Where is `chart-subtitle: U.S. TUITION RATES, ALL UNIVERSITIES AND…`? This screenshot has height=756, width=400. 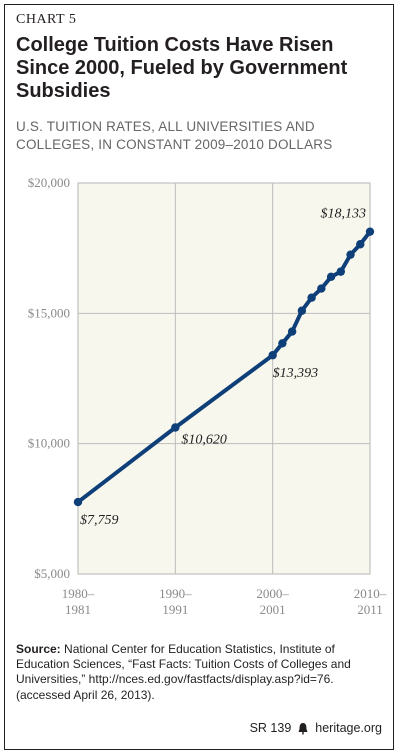 chart-subtitle: U.S. TUITION RATES, ALL UNIVERSITIES AND… is located at coordinates (174, 135).